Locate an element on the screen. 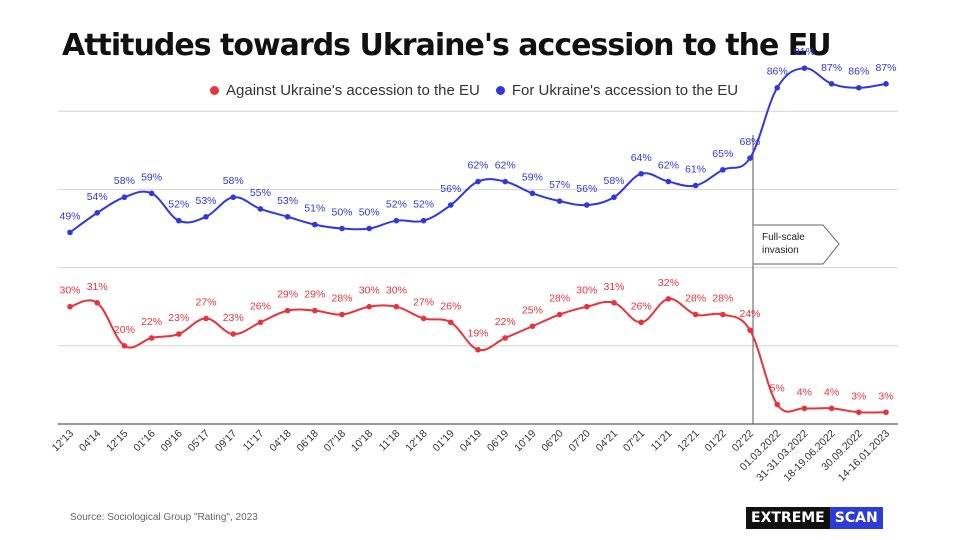 The image size is (960, 540). legend-label-against: Against Ukraine's accession to the EU is located at coordinates (353, 90).